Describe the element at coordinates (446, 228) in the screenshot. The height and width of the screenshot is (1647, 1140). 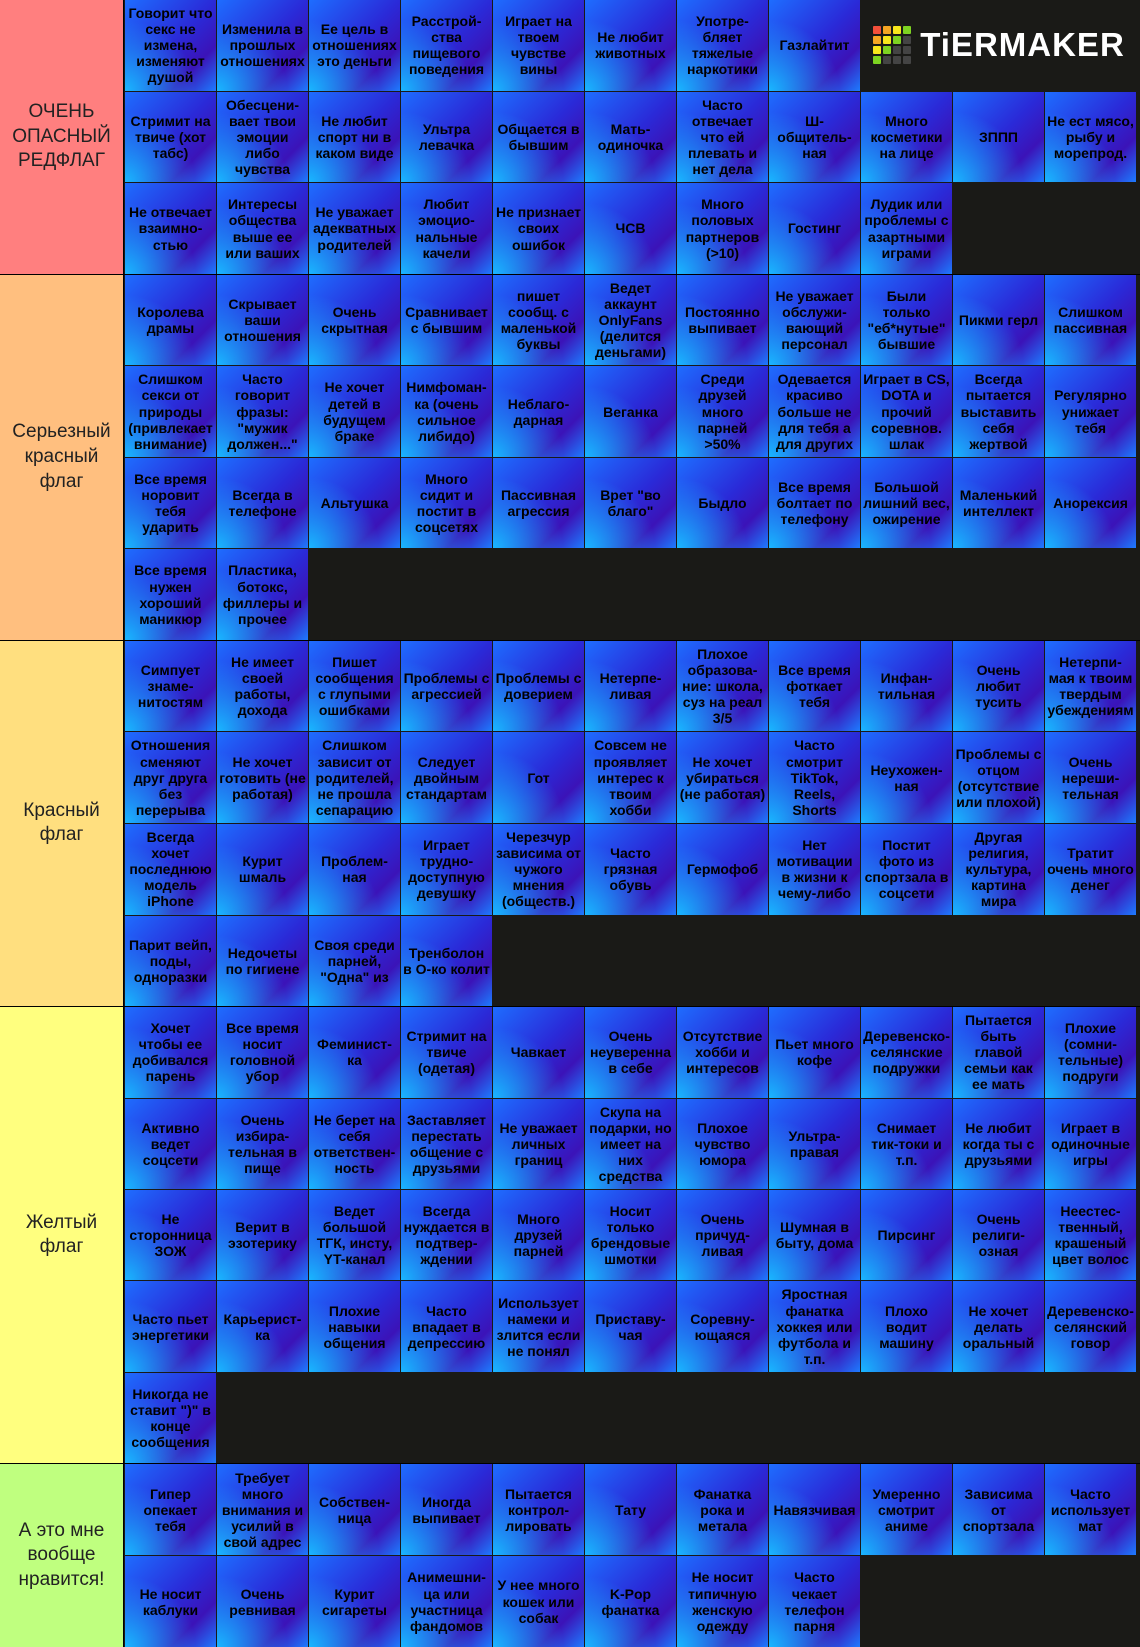
I see `tier-item: Любит эмоцио-нальные качели` at that location.